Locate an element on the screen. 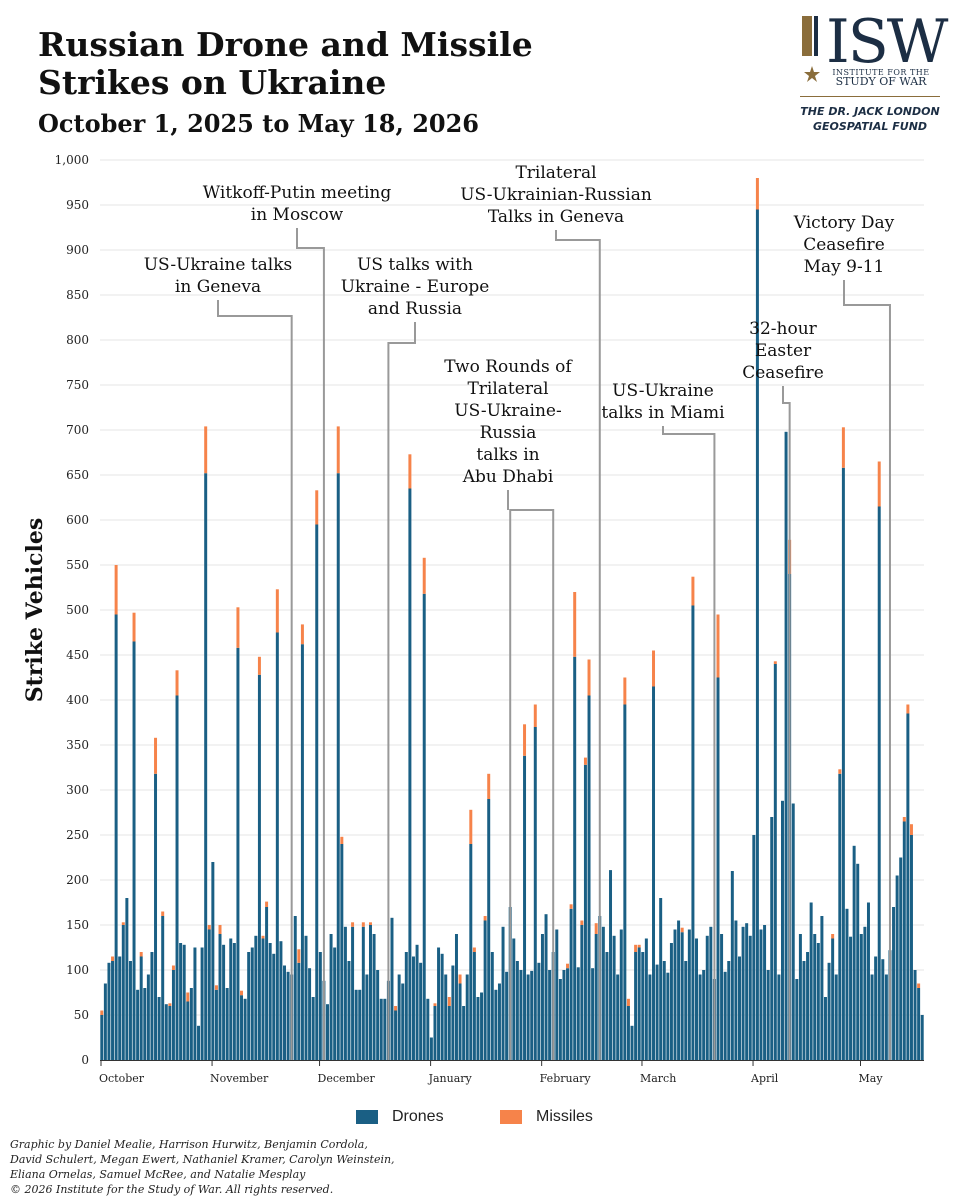 Image resolution: width=960 pixels, height=1200 pixels. y-tick-label: 50 is located at coordinates (81, 1015).